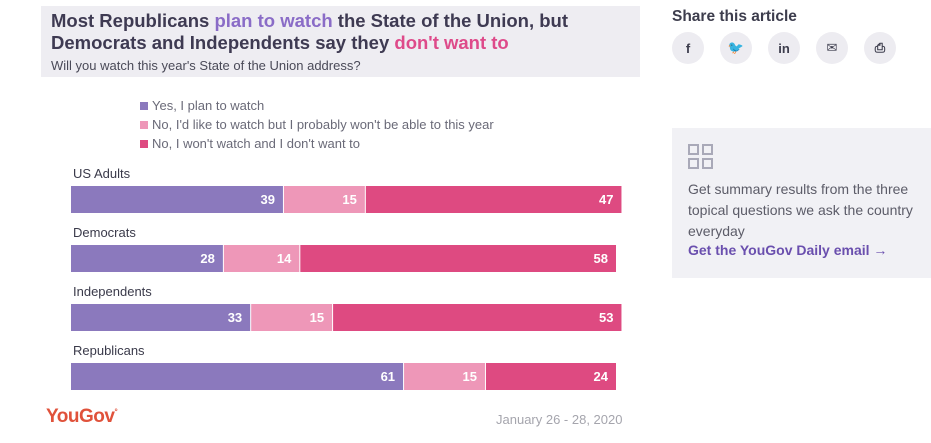 The width and height of the screenshot is (931, 443). What do you see at coordinates (208, 105) in the screenshot?
I see `legend-label: Yes, I plan to watch` at bounding box center [208, 105].